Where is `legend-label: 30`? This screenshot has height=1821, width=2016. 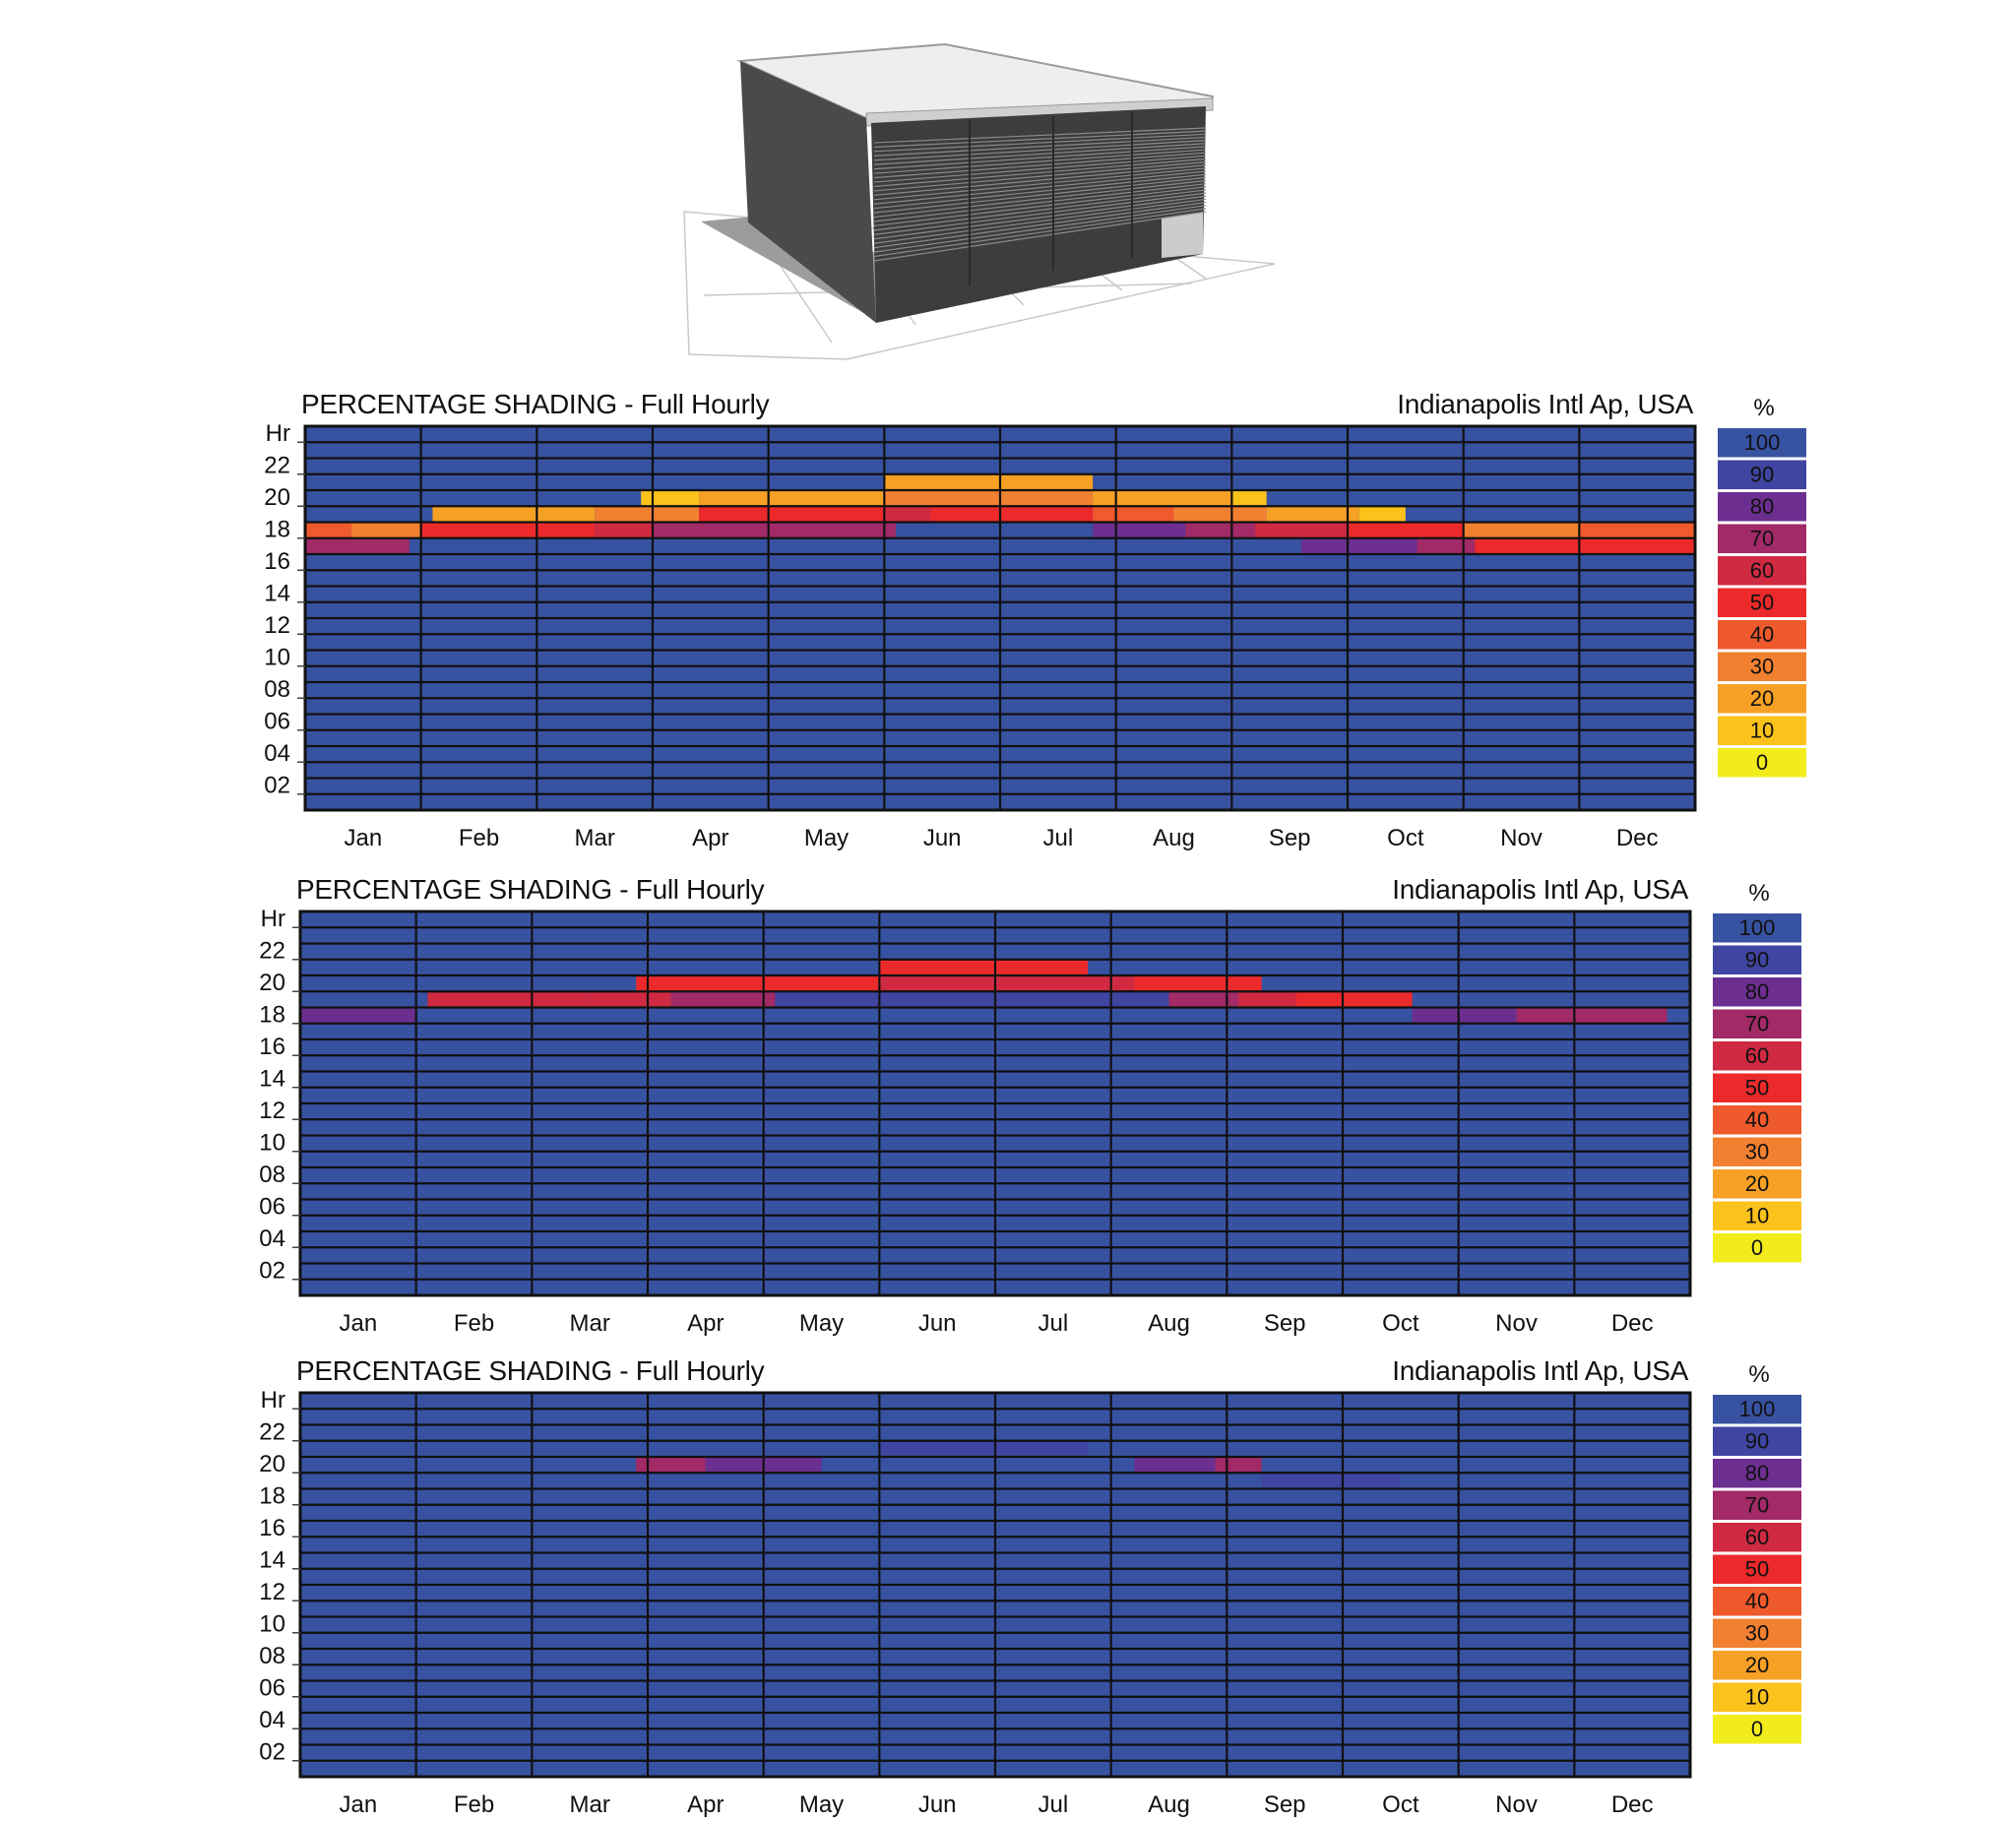
legend-label: 30 is located at coordinates (1762, 667).